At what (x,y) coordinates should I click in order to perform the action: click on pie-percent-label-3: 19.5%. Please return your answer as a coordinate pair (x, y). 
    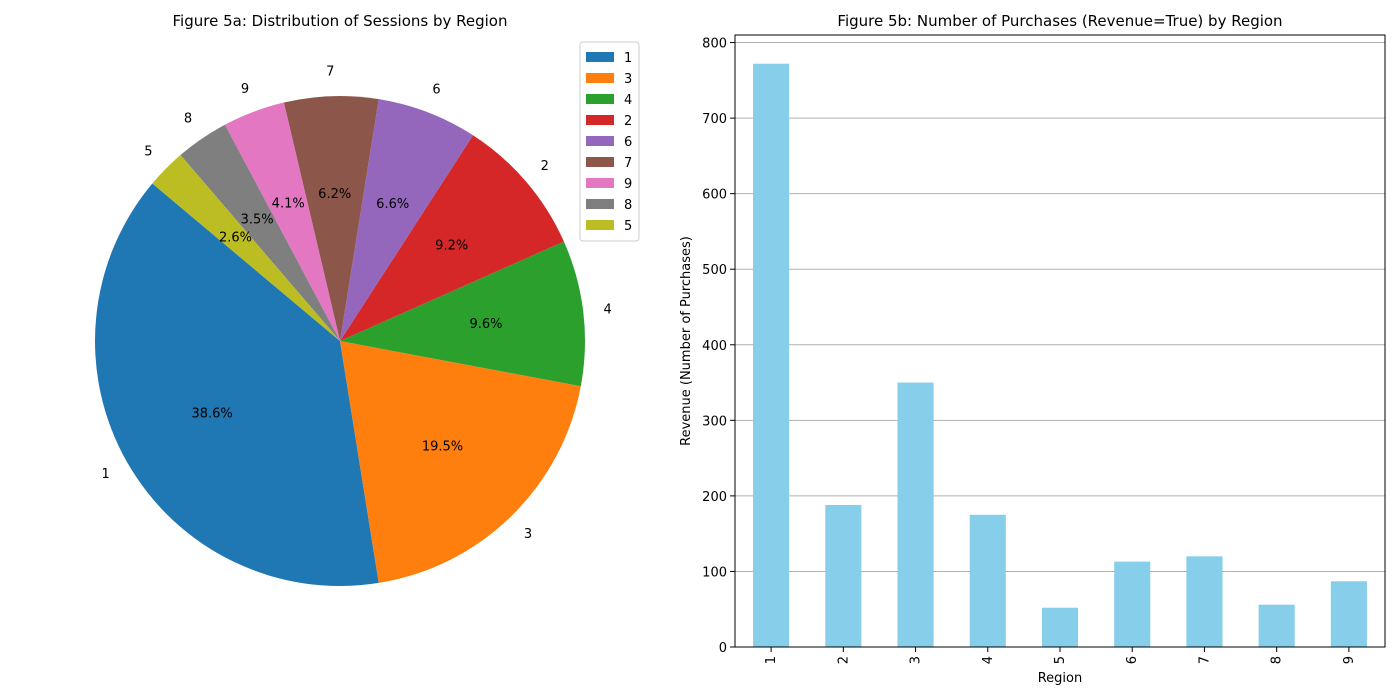
    Looking at the image, I should click on (442, 446).